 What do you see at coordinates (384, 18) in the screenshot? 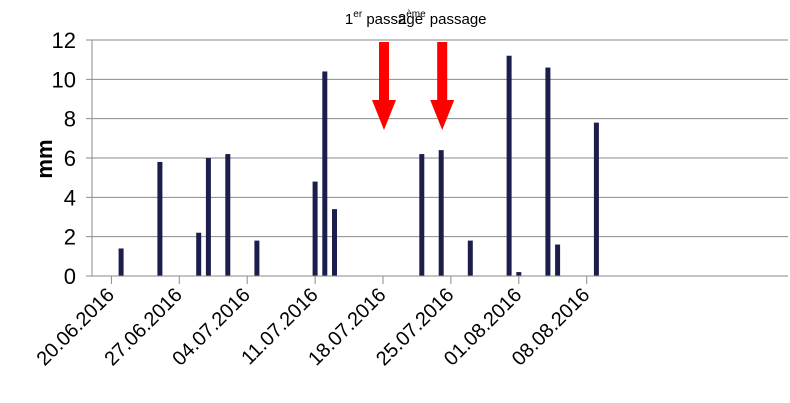
I see `annotation-label: 1er passage` at bounding box center [384, 18].